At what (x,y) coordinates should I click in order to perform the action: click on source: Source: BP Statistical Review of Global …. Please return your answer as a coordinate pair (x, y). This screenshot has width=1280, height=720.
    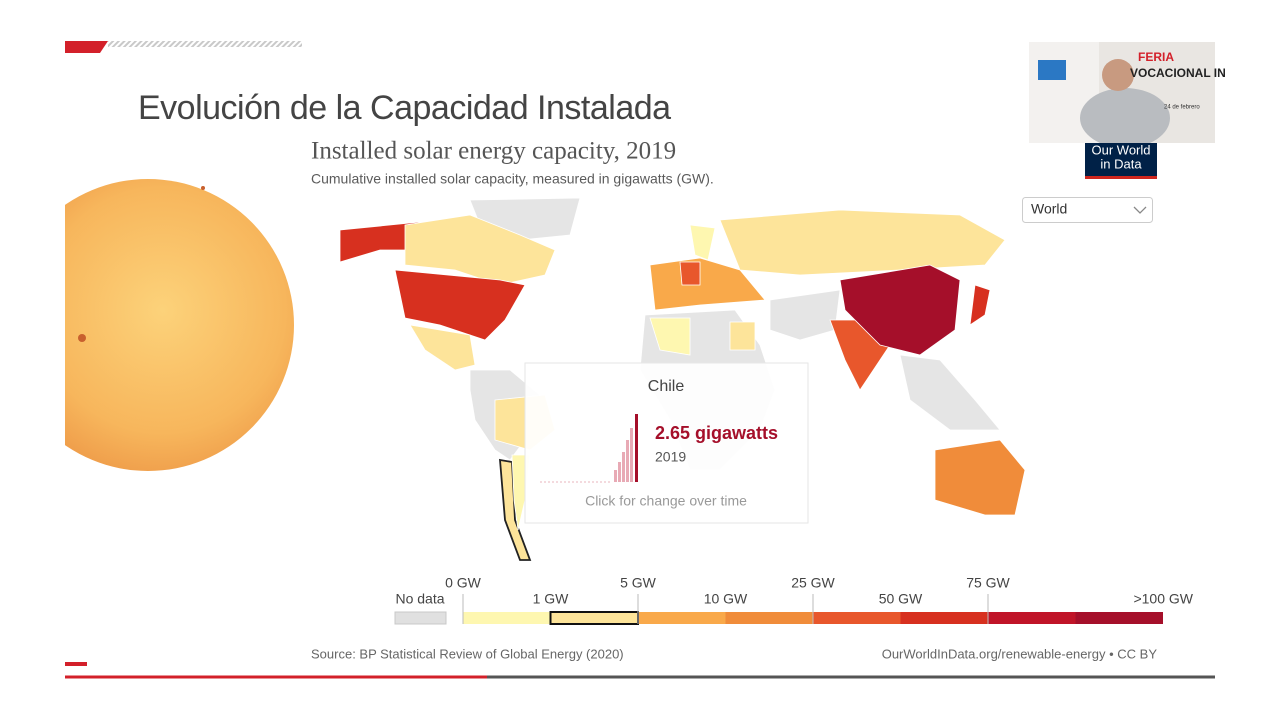
    Looking at the image, I should click on (467, 653).